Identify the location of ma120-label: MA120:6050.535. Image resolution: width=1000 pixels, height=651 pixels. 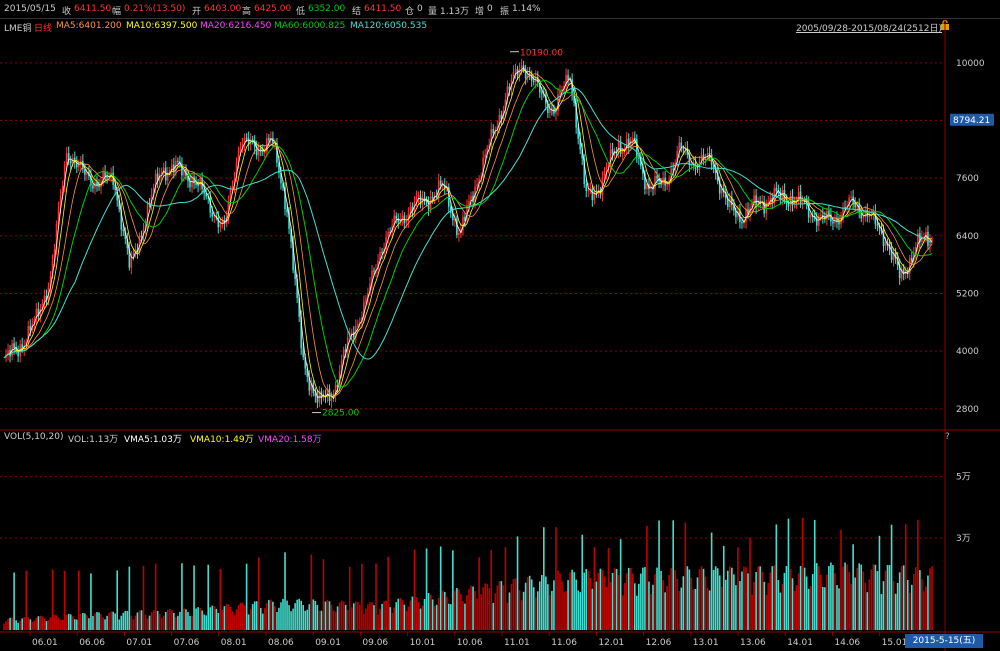
(389, 26).